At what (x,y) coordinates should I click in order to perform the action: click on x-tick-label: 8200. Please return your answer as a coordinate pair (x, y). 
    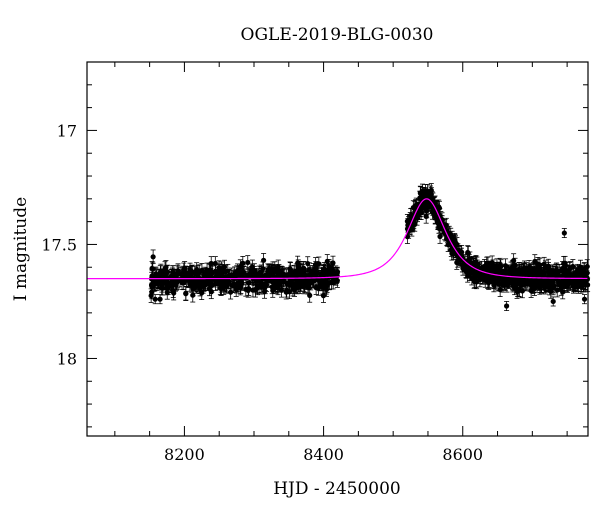
    Looking at the image, I should click on (184, 454).